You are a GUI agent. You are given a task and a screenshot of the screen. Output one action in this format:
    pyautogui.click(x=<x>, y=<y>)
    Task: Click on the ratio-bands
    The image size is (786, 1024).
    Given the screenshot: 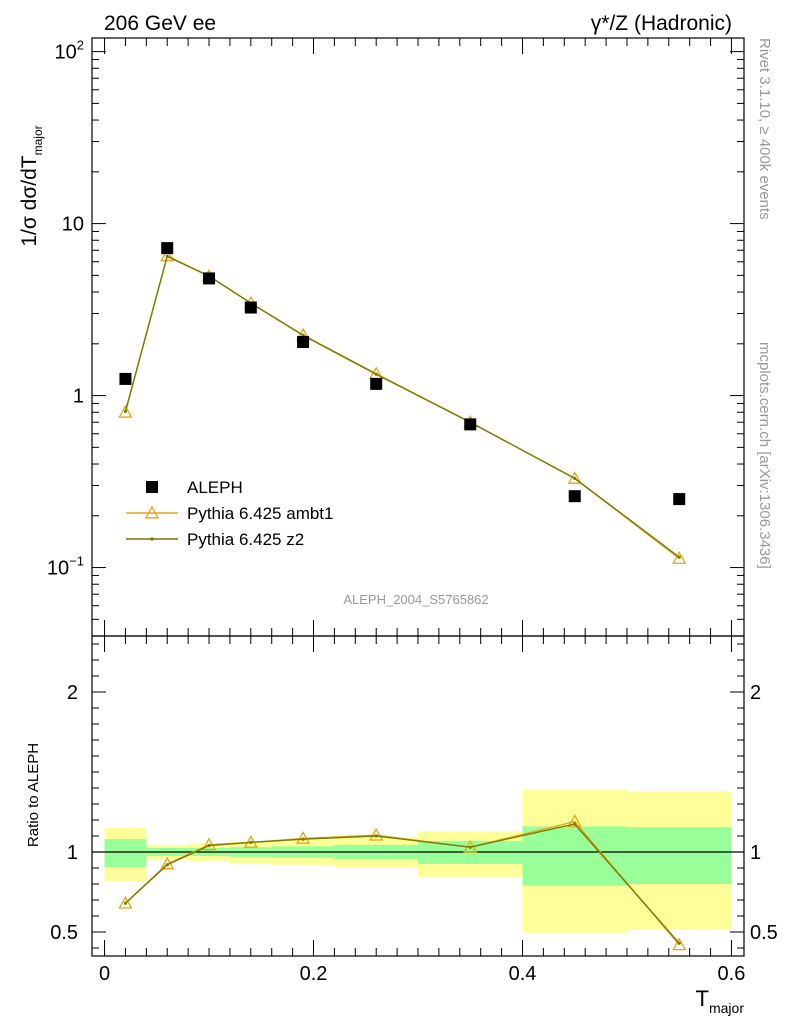 What is the action you would take?
    pyautogui.click(x=418, y=861)
    